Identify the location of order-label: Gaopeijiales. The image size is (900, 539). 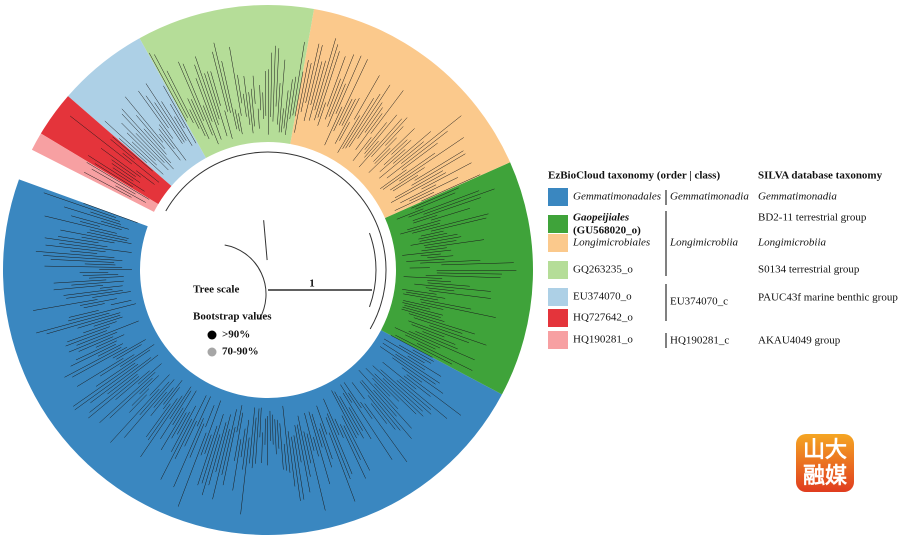
(601, 218).